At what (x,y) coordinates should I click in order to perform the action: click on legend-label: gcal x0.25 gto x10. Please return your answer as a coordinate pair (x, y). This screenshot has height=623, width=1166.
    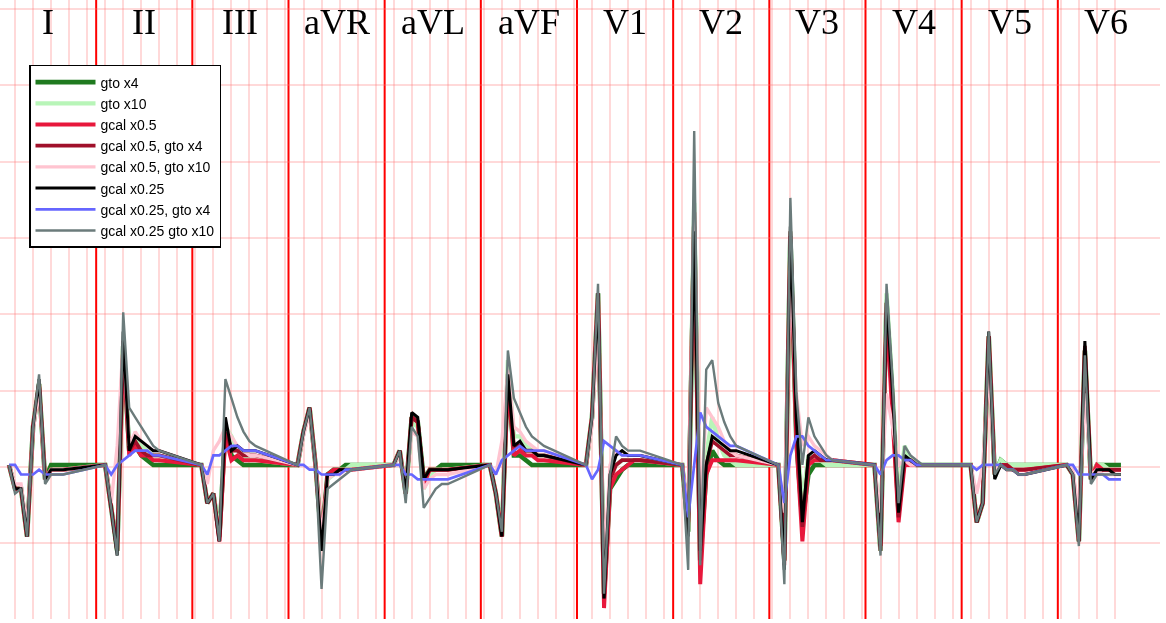
    Looking at the image, I should click on (157, 230).